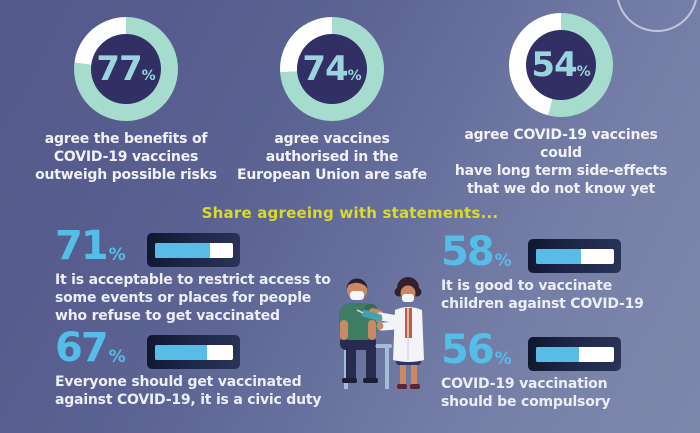  Describe the element at coordinates (119, 68) in the screenshot. I see `donut-number: 77` at that location.